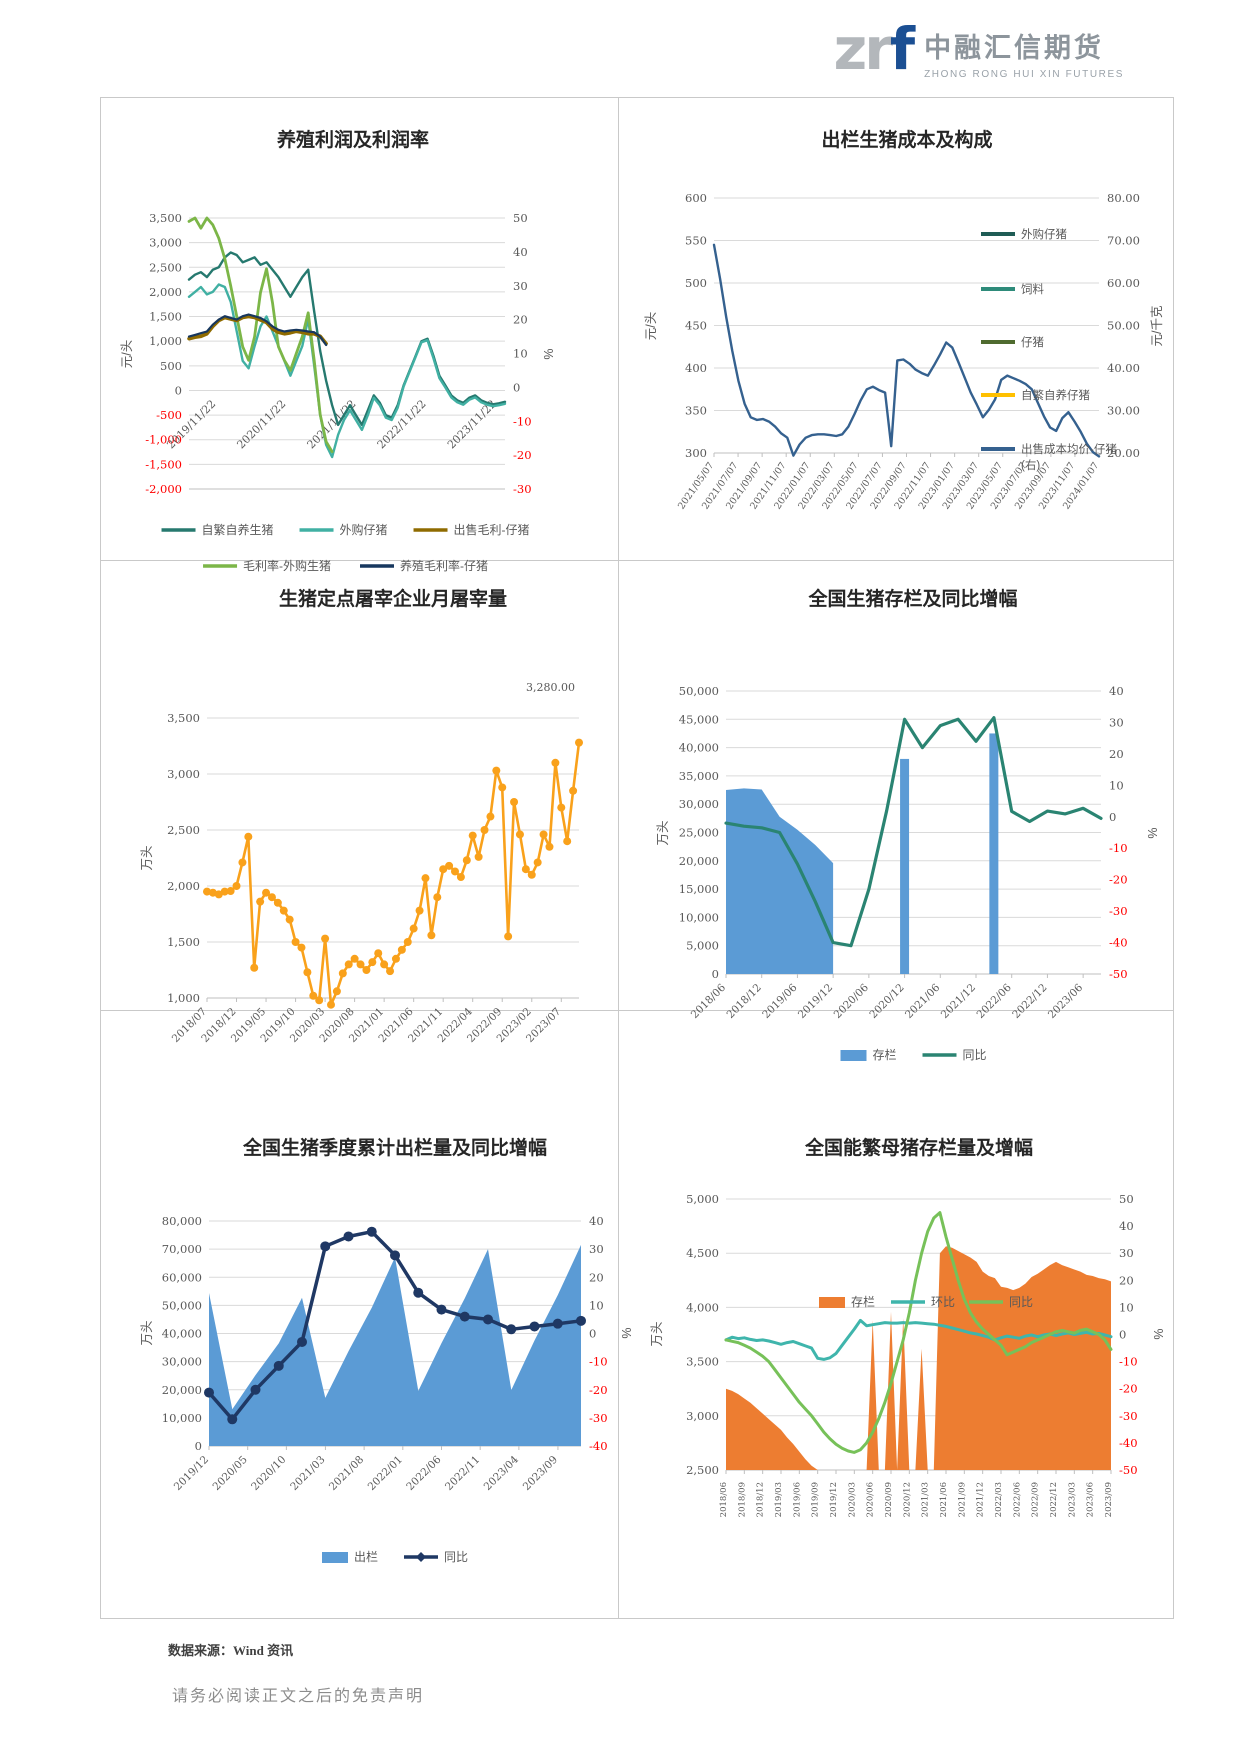 Image resolution: width=1240 pixels, height=1753 pixels. What do you see at coordinates (1091, 1499) in the screenshot?
I see `svg-text: 2023/06` at bounding box center [1091, 1499].